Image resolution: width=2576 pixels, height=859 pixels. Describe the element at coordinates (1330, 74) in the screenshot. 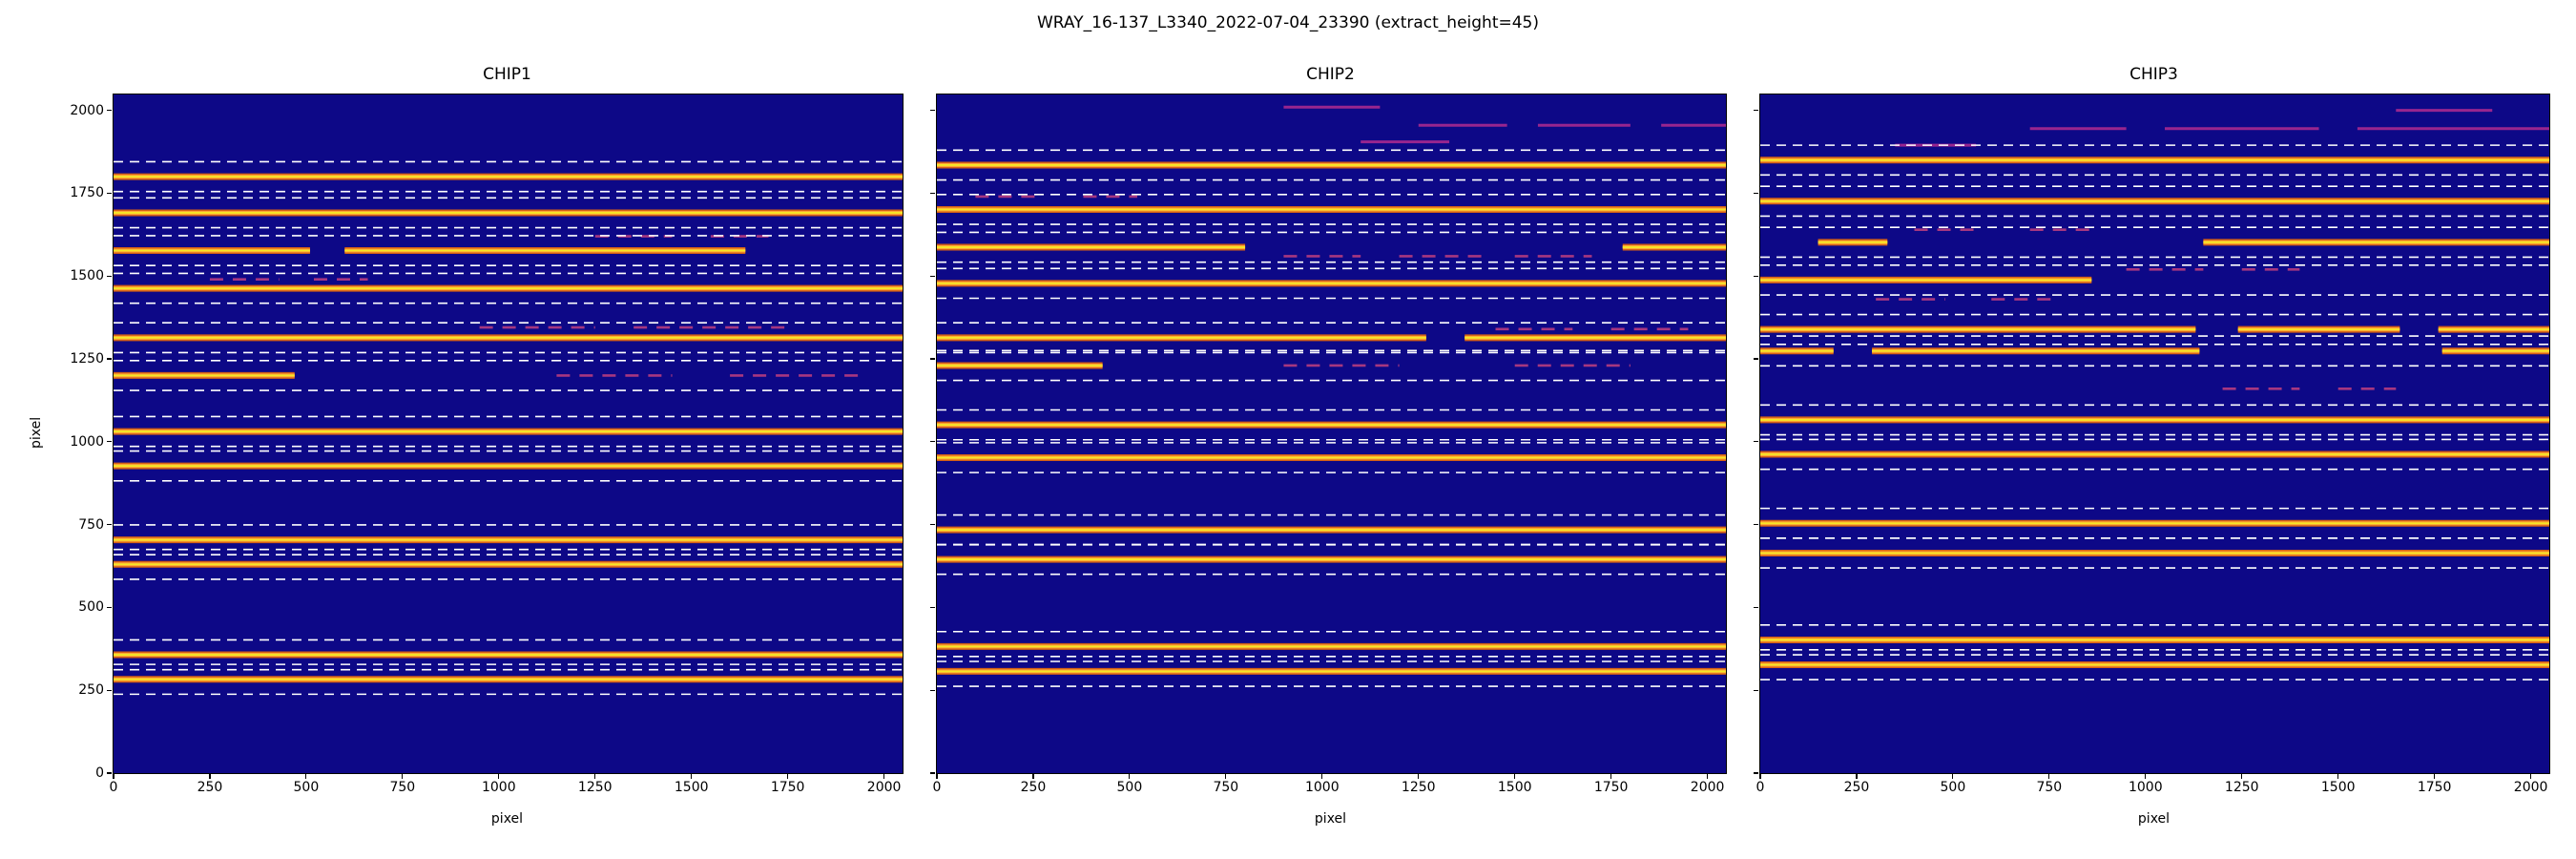

I see `panel-title-chip2: CHIP2` at that location.